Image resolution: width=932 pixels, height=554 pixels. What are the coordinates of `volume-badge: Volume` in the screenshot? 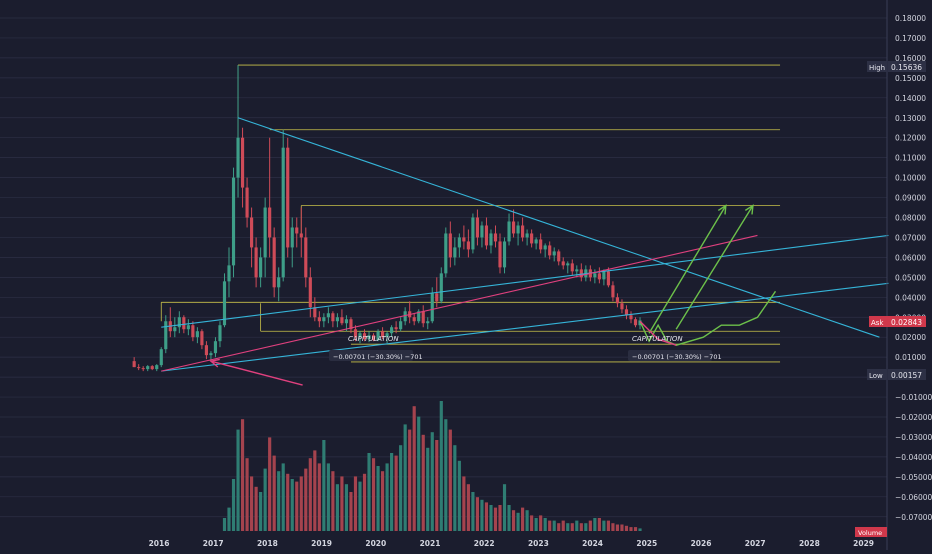 It's located at (871, 532).